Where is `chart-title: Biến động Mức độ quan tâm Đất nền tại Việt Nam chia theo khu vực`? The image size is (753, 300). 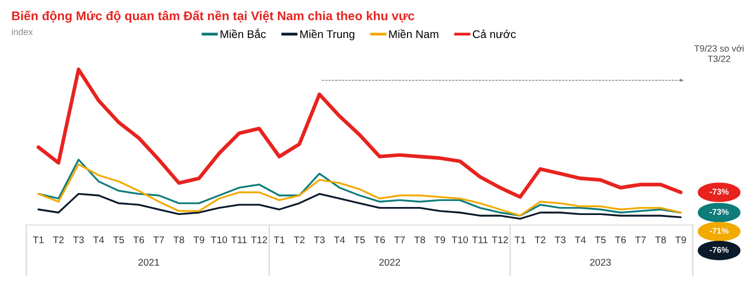 chart-title: Biến động Mức độ quan tâm Đất nền tại Việt Nam chia theo khu vực is located at coordinates (213, 16).